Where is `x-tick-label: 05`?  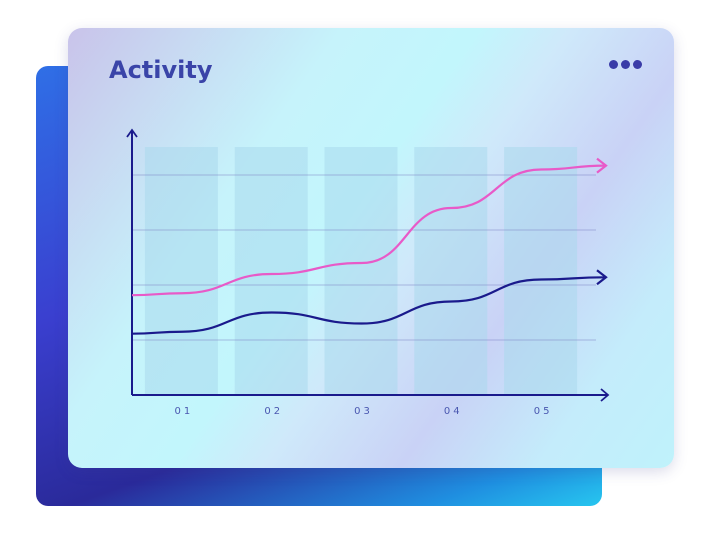 x-tick-label: 05 is located at coordinates (543, 411).